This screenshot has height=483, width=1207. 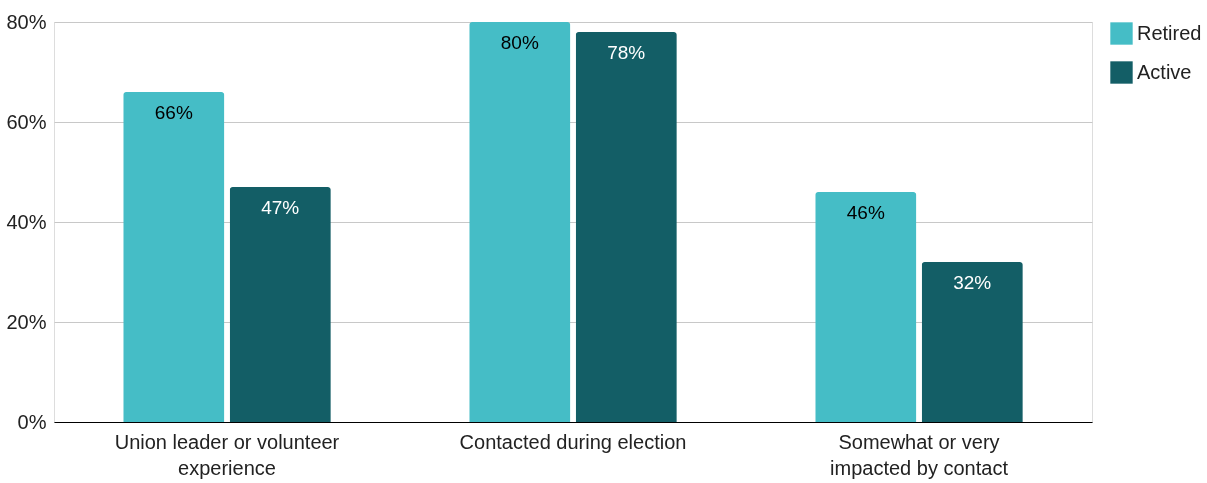 What do you see at coordinates (972, 282) in the screenshot?
I see `data-label: 32%` at bounding box center [972, 282].